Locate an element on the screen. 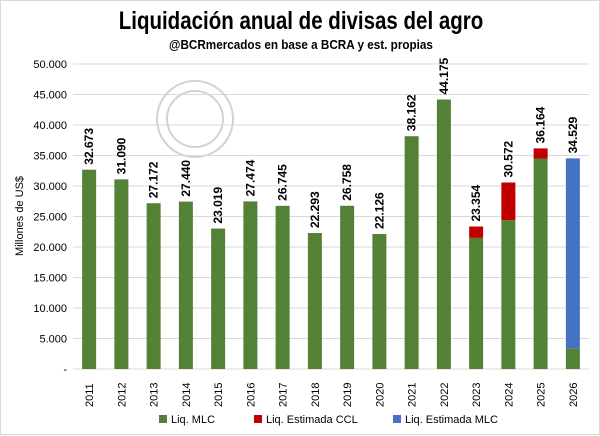 The image size is (600, 436). x-tick-label: 2024 is located at coordinates (509, 395).